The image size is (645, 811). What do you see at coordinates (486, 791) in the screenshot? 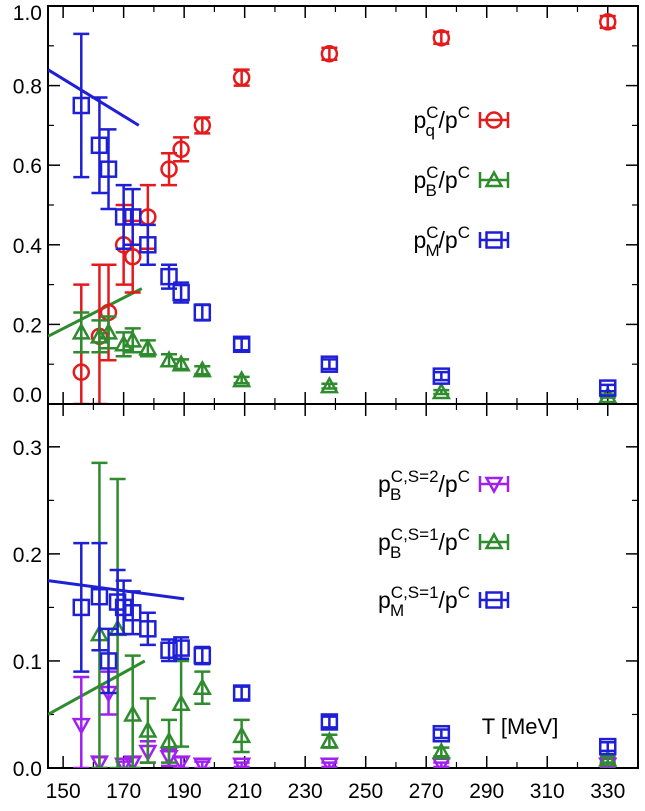
I see `x-tick-label: 290` at bounding box center [486, 791].